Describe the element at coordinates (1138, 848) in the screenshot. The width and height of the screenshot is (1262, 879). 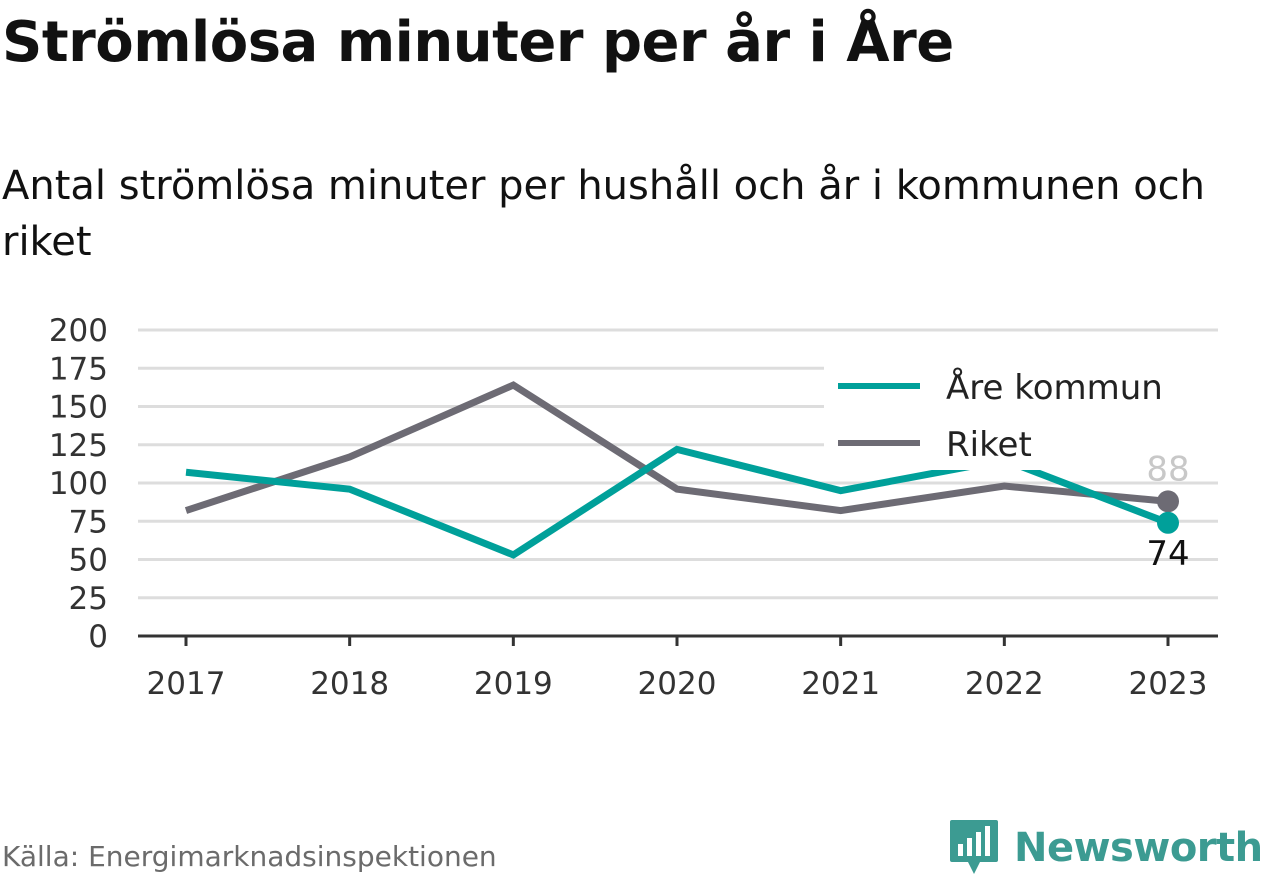
I see `brand-name: Newsworthy` at that location.